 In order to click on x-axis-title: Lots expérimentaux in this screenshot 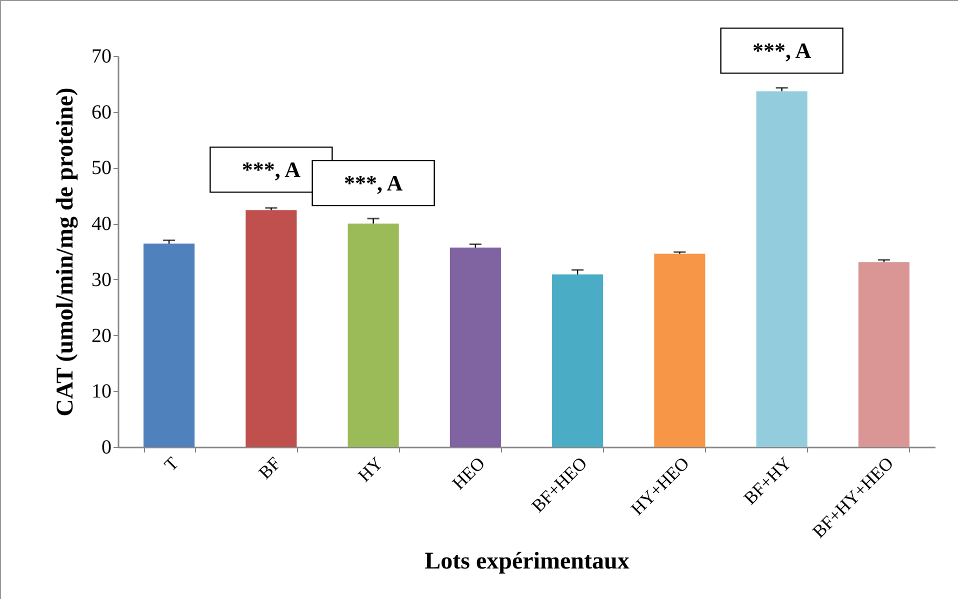, I will do `click(527, 561)`.